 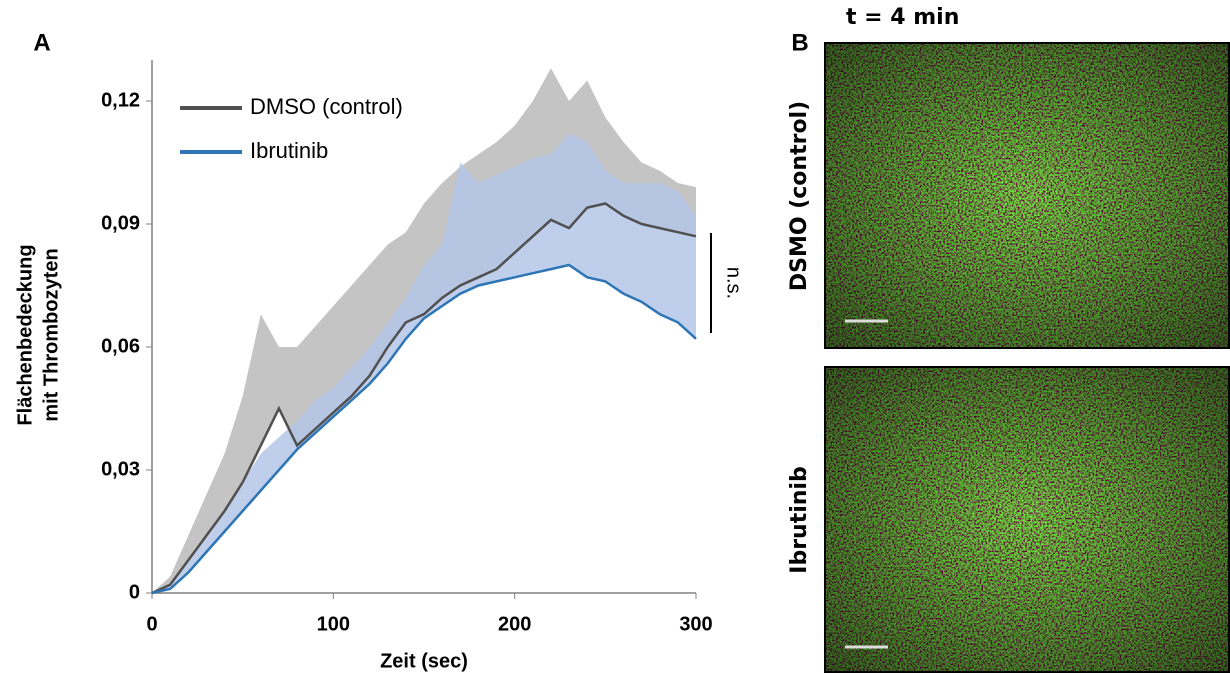 I want to click on legend-label: DMSO (control), so click(x=326, y=106).